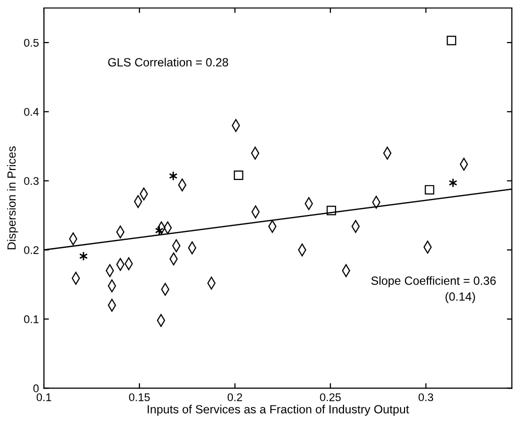  I want to click on y-tick-label: 0.1, so click(31, 319).